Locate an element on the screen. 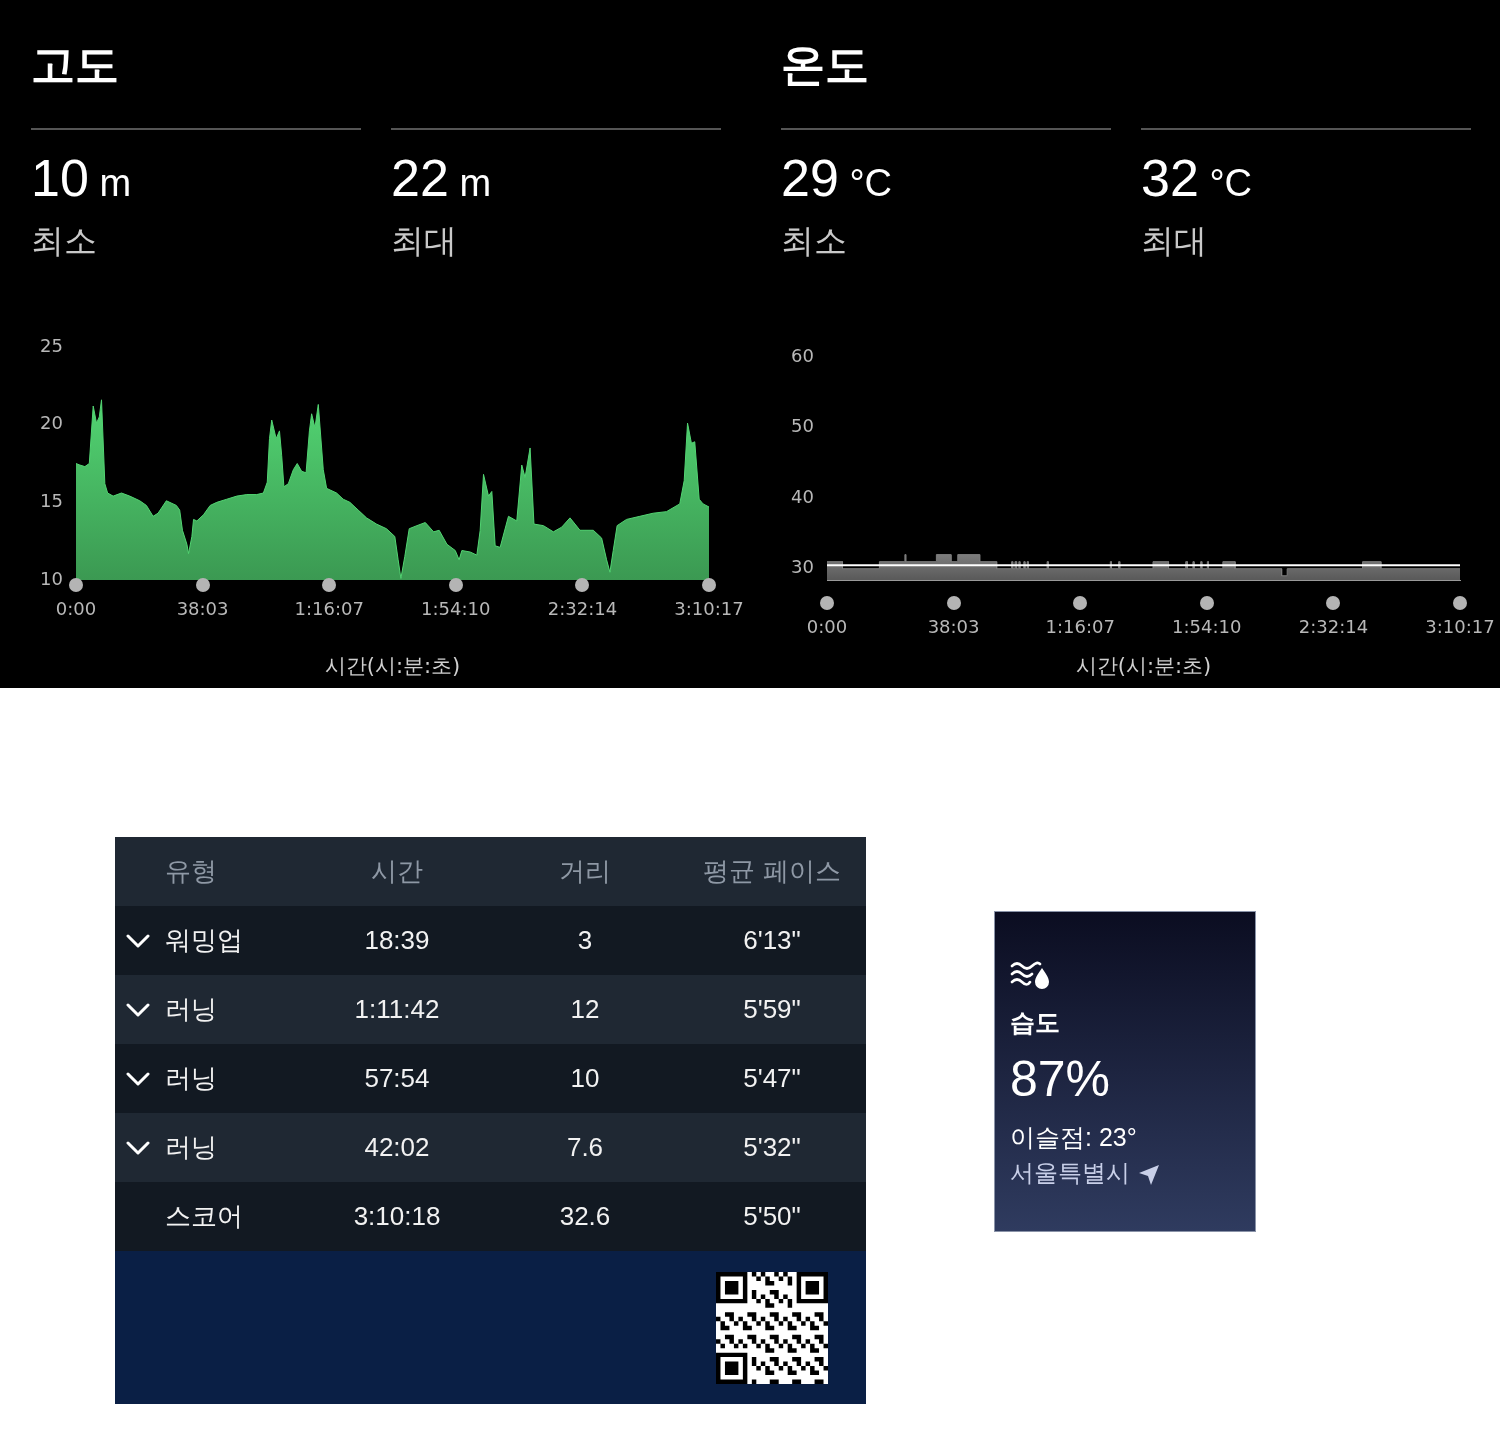 Image resolution: width=1500 pixels, height=1446 pixels. text: 평균 페이스 is located at coordinates (772, 871).